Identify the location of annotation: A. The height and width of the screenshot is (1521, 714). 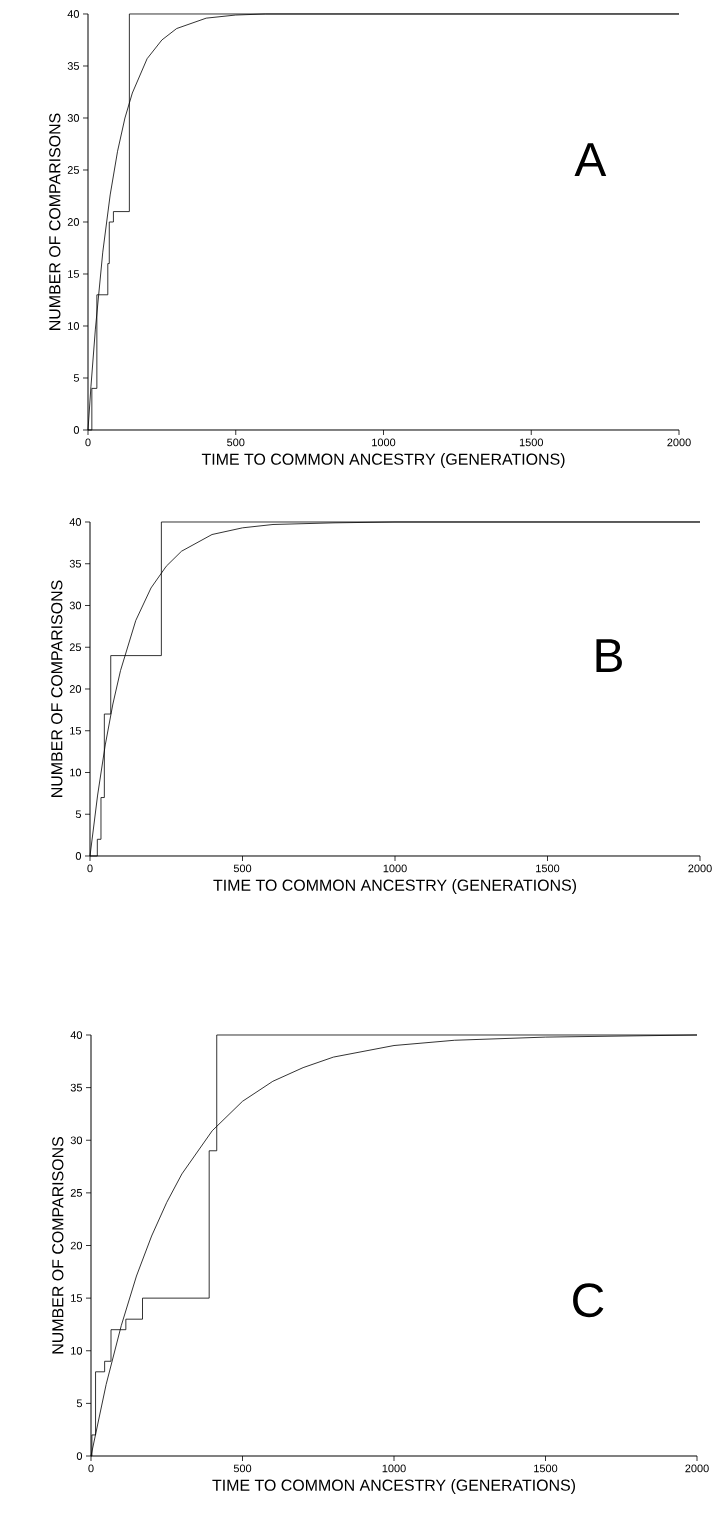
(590, 160).